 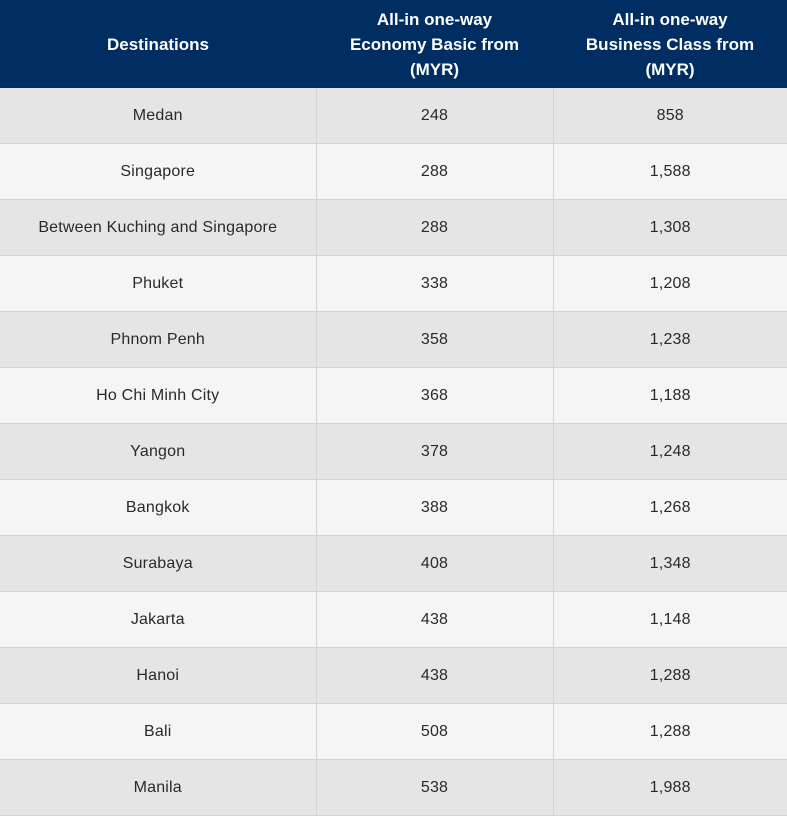 I want to click on table-row: Hanoi 438 1,288, so click(x=393, y=675).